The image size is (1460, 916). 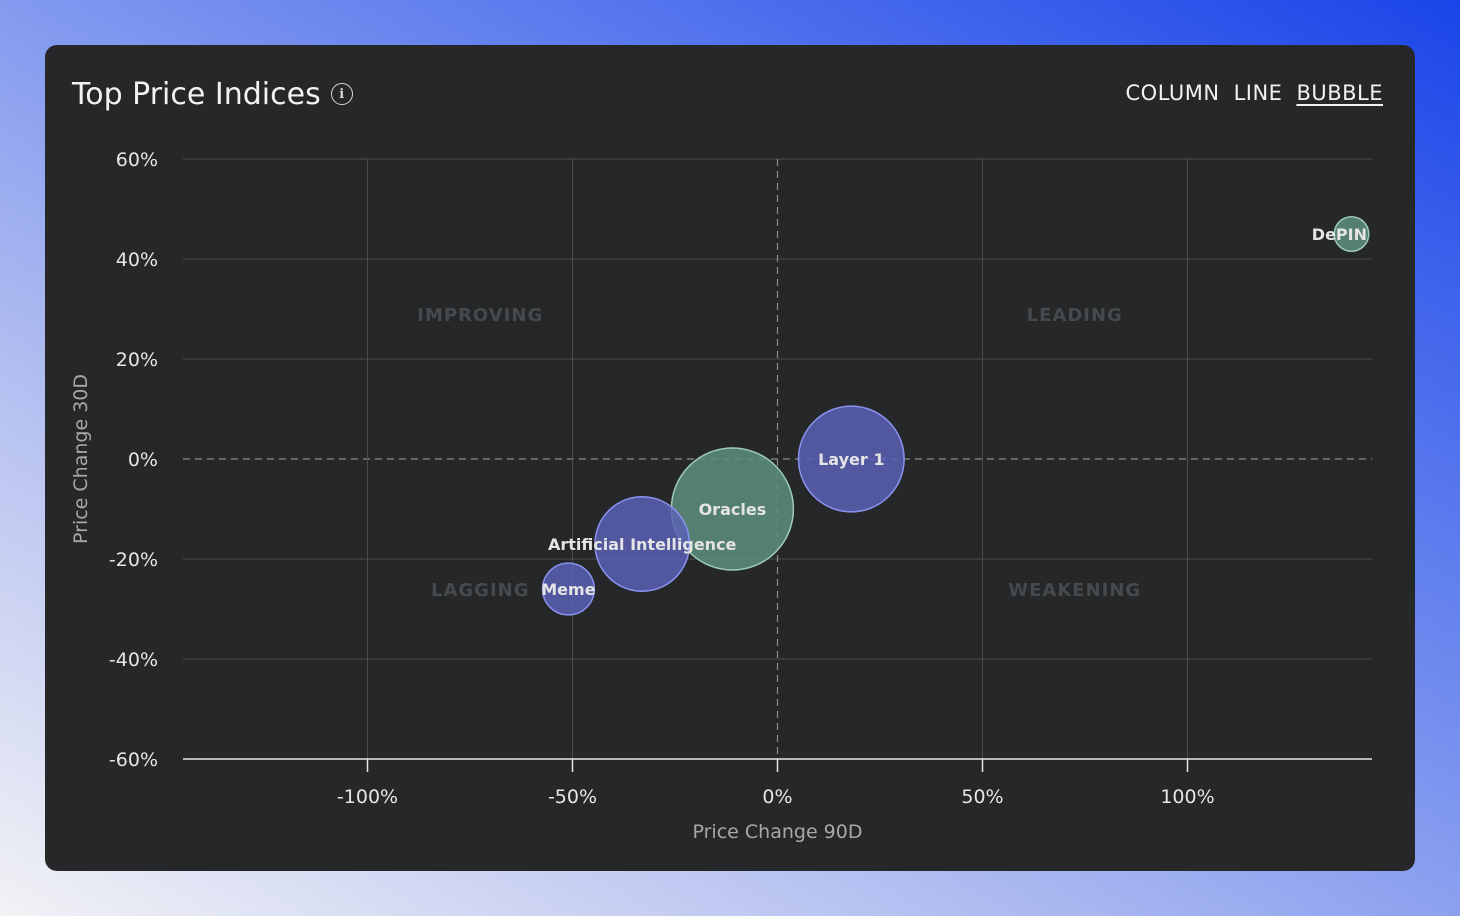 I want to click on chart-type-toggle: COLUMN LINE BUBBLE, so click(x=1254, y=93).